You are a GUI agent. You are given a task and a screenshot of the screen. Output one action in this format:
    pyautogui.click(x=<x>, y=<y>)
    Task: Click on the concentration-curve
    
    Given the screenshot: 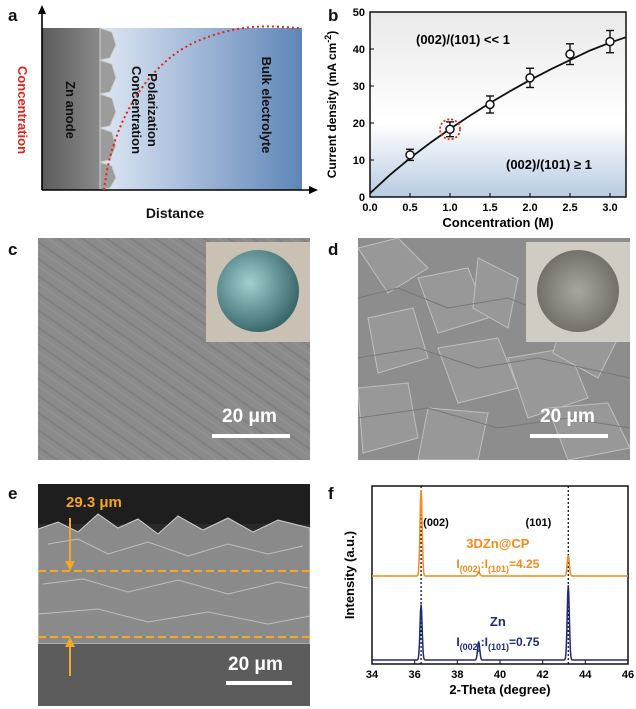 What is the action you would take?
    pyautogui.click(x=203, y=108)
    